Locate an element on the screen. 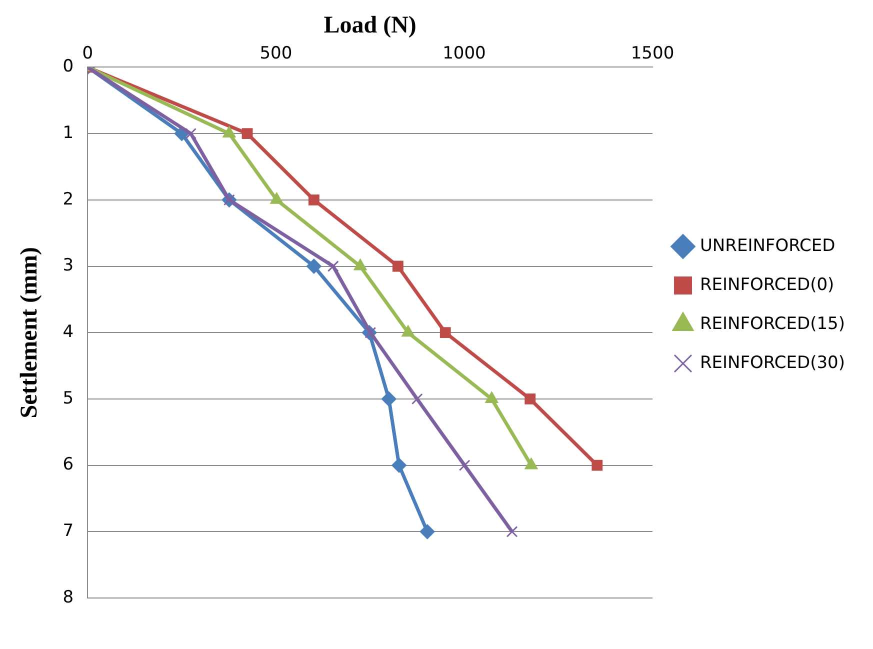 The width and height of the screenshot is (873, 649). legend-label: REINFORCED(30) is located at coordinates (773, 362).